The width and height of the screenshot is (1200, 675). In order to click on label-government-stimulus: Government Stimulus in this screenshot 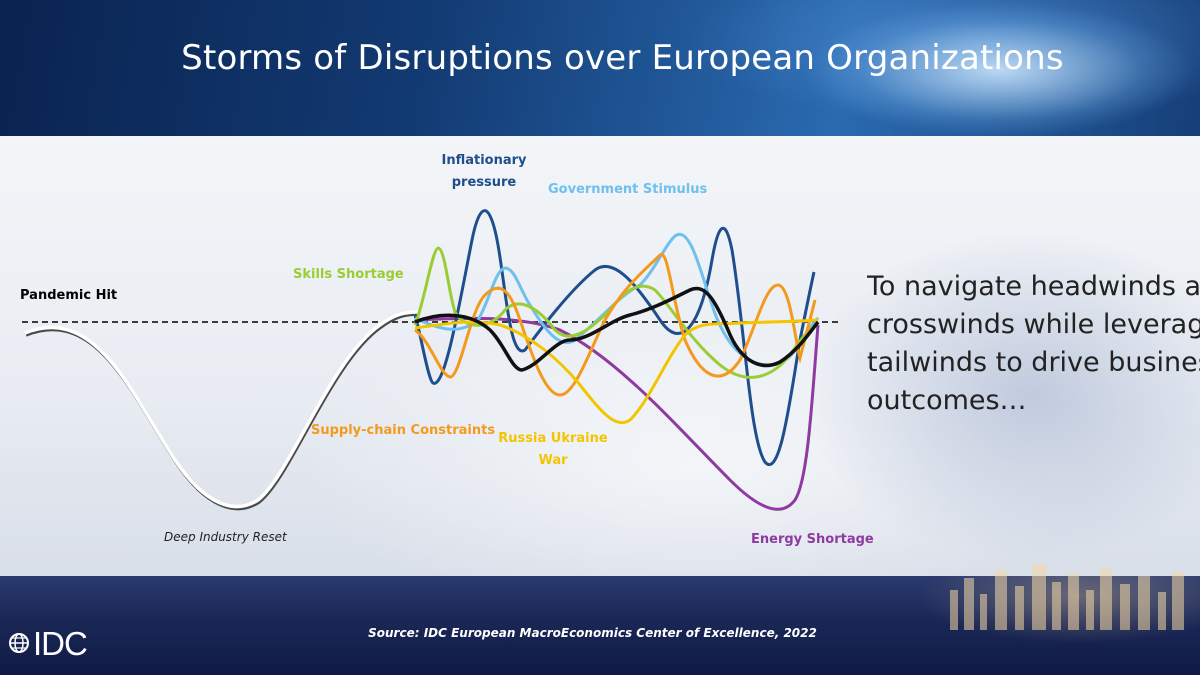, I will do `click(627, 189)`.